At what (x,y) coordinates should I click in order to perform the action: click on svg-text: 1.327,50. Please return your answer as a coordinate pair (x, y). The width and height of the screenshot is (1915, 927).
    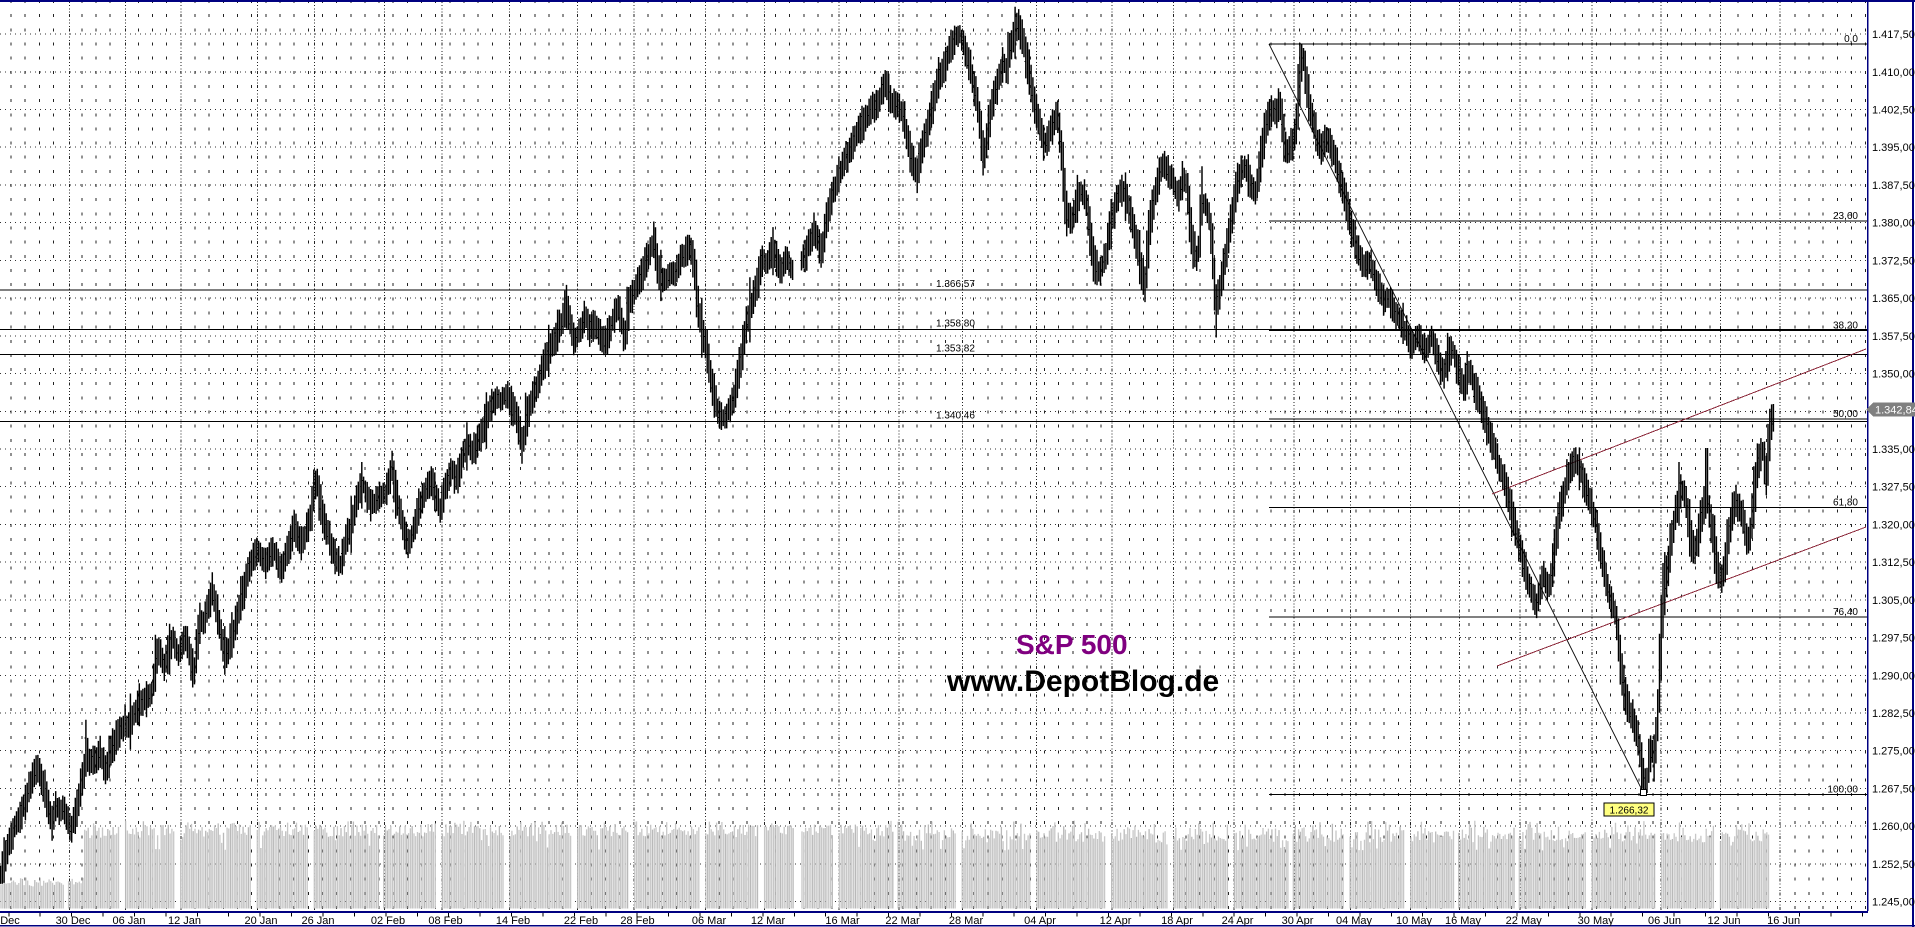
    Looking at the image, I should click on (1893, 488).